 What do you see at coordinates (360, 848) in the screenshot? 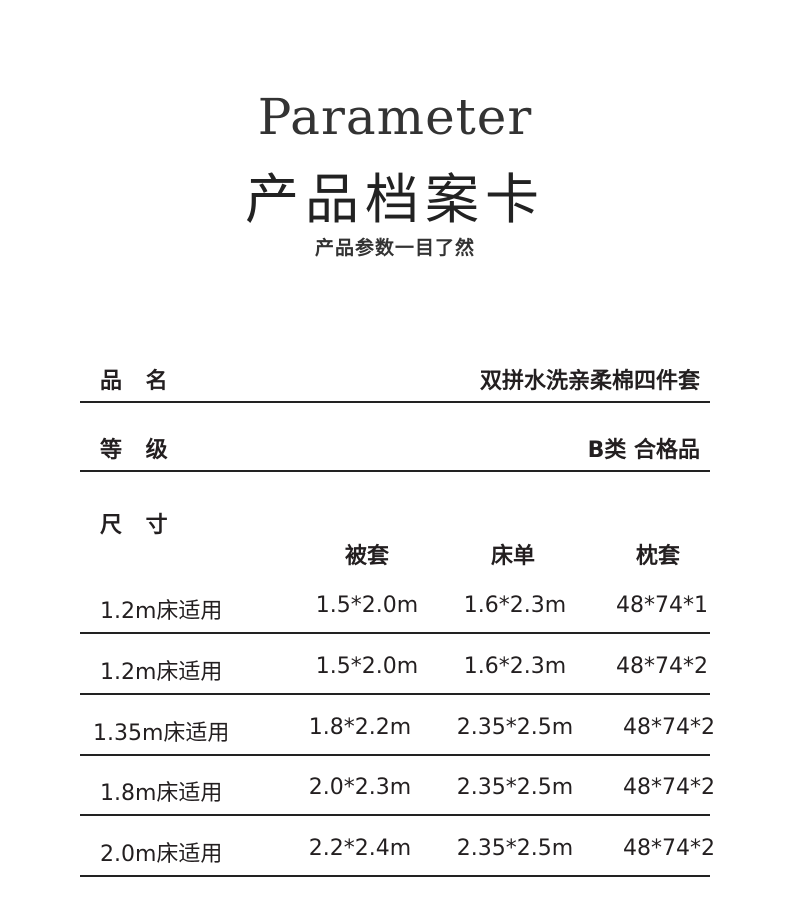
I see `duvet-size: 2.2*2.4m` at bounding box center [360, 848].